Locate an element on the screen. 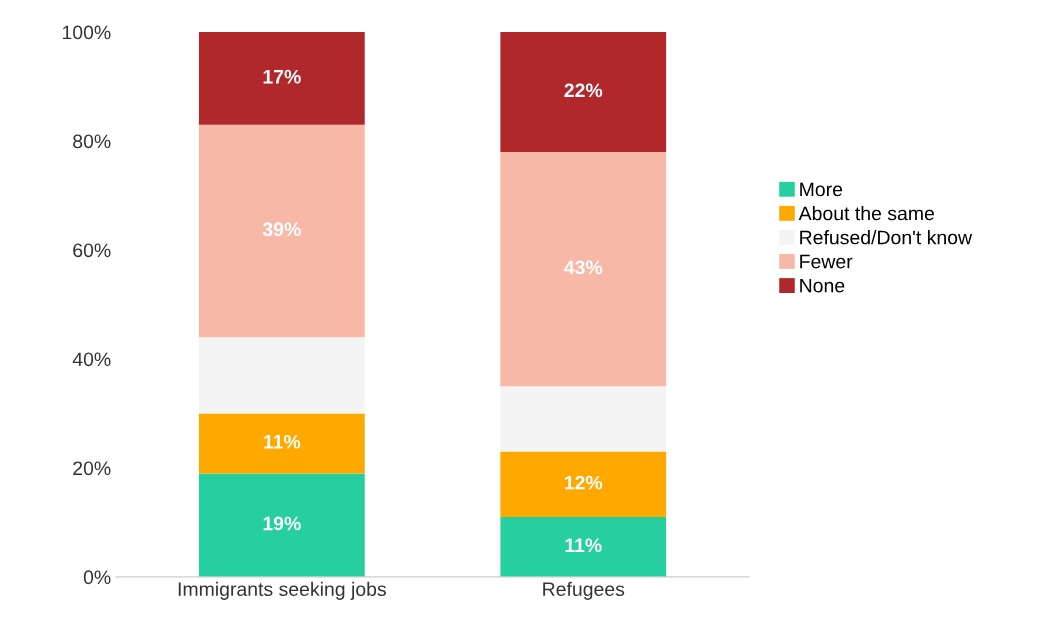  data-label: 43% is located at coordinates (583, 267).